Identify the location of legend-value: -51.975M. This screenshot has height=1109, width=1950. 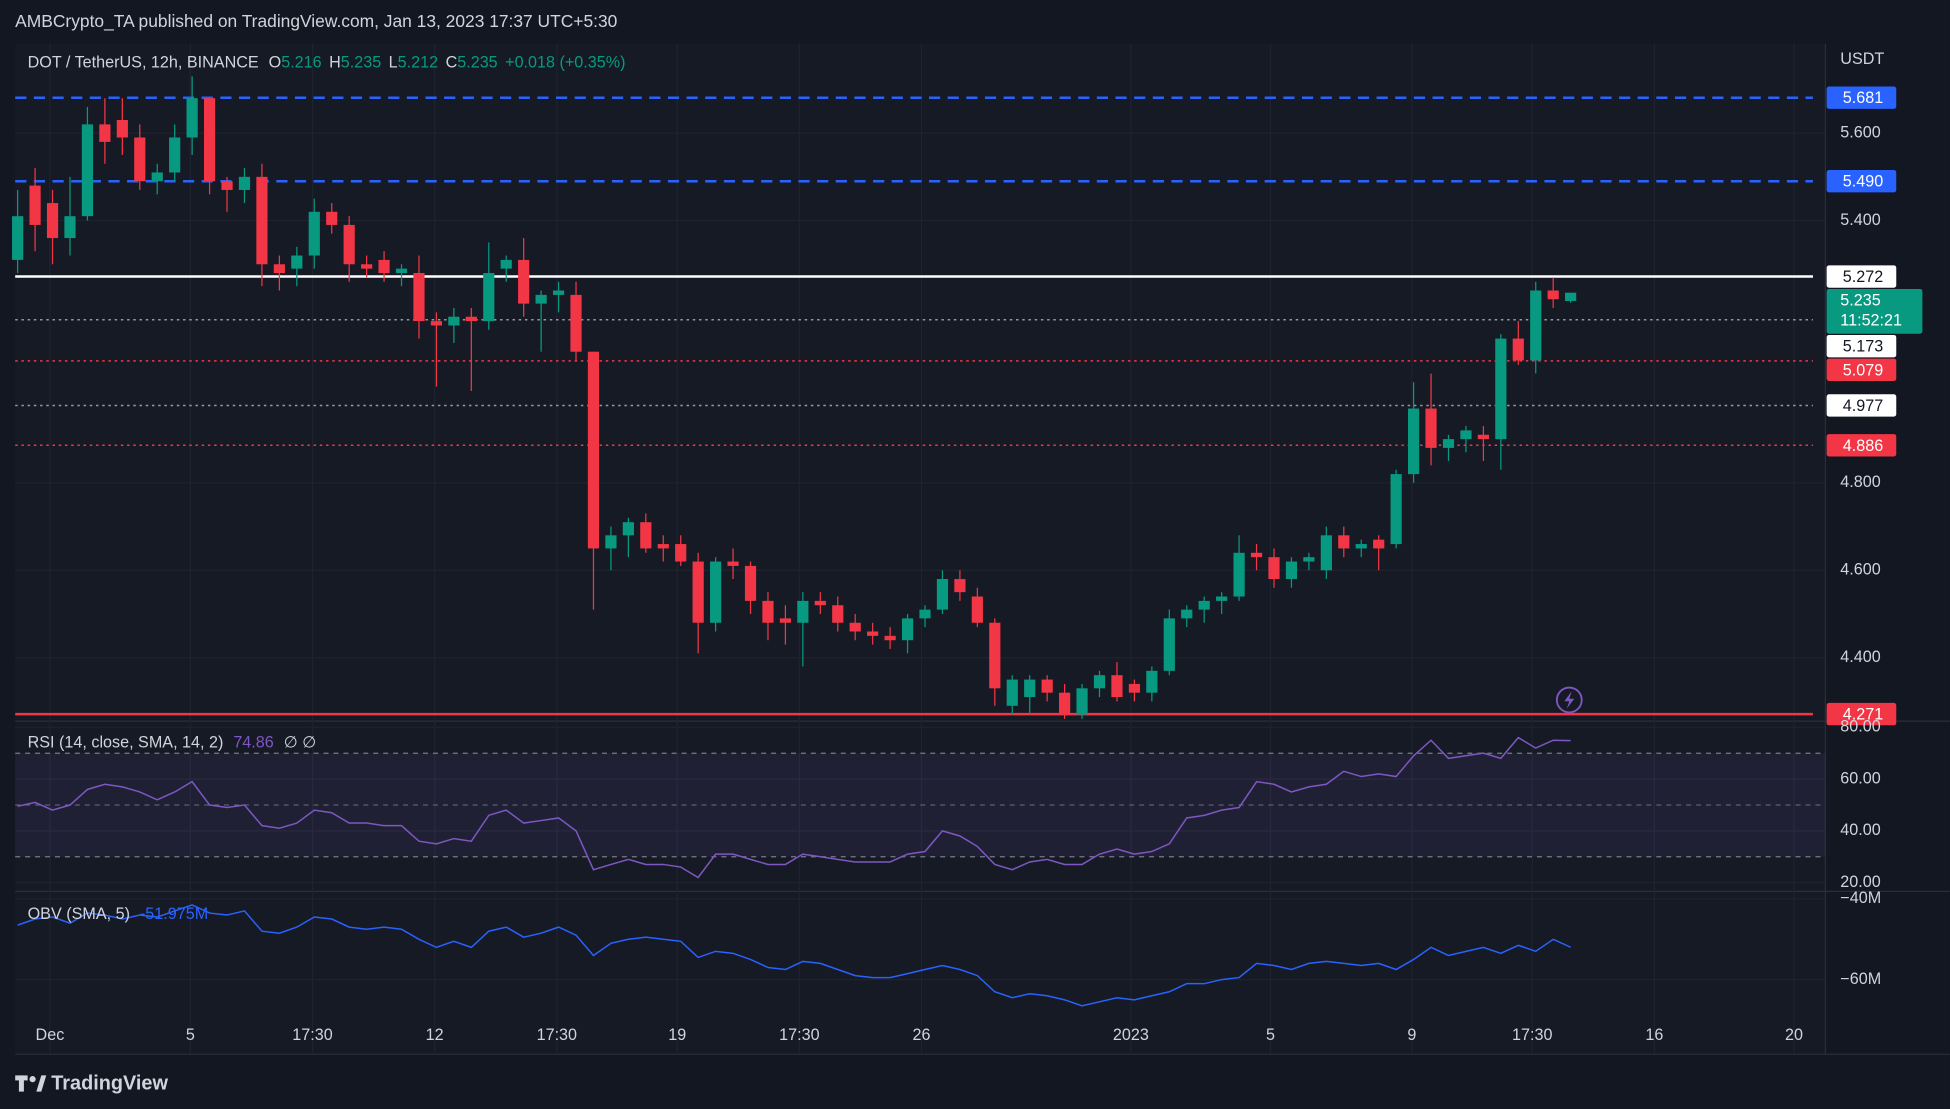
(174, 914).